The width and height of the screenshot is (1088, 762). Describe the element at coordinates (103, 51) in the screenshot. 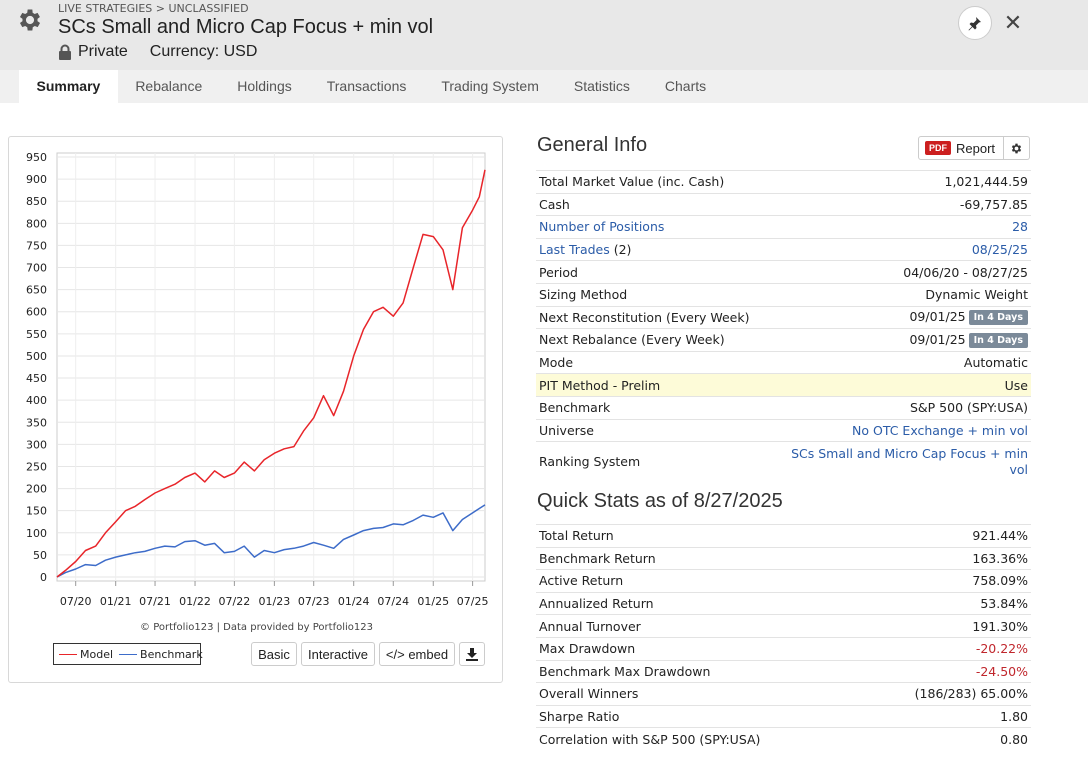

I see `visibility-label: Private` at that location.